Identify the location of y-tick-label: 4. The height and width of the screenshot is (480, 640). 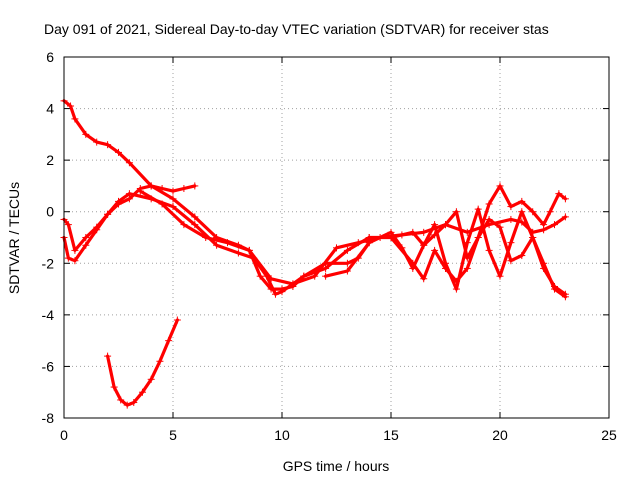
(50, 109).